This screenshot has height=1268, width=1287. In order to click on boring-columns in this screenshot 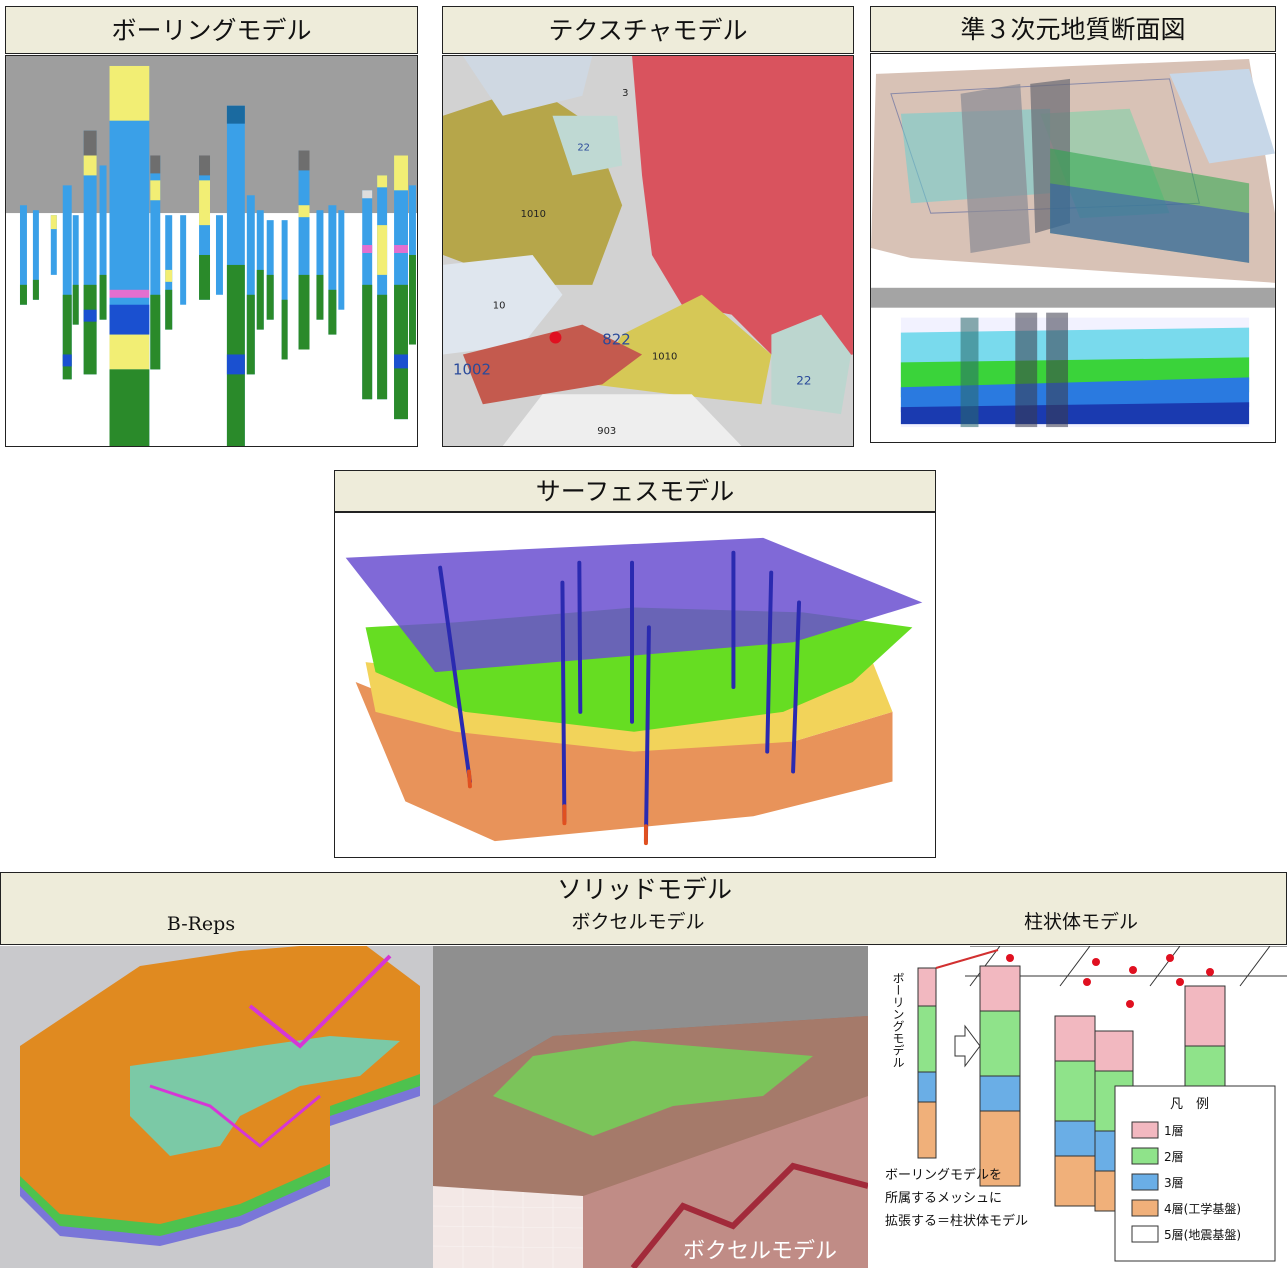, I will do `click(217, 255)`.